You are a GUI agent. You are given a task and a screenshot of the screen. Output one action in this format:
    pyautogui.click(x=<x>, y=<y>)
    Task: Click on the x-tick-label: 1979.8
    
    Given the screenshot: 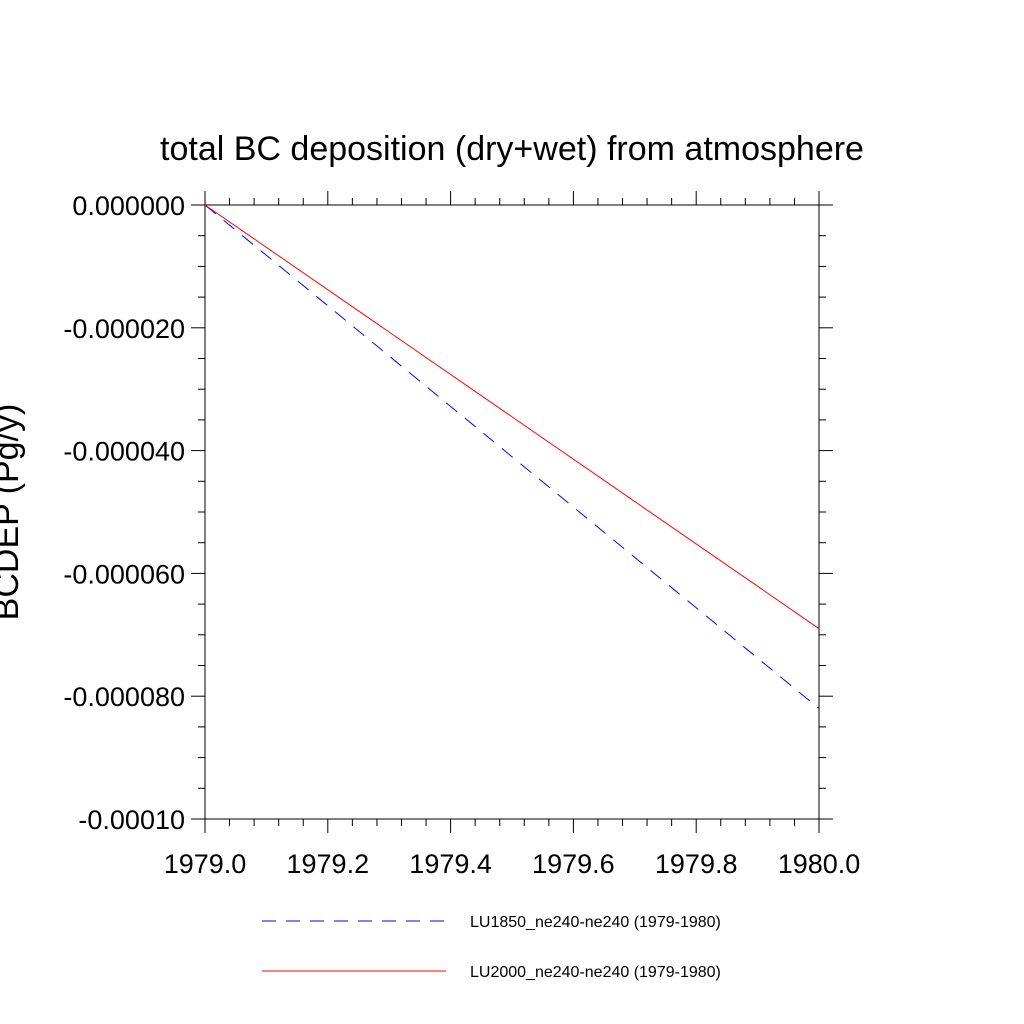 What is the action you would take?
    pyautogui.click(x=696, y=864)
    